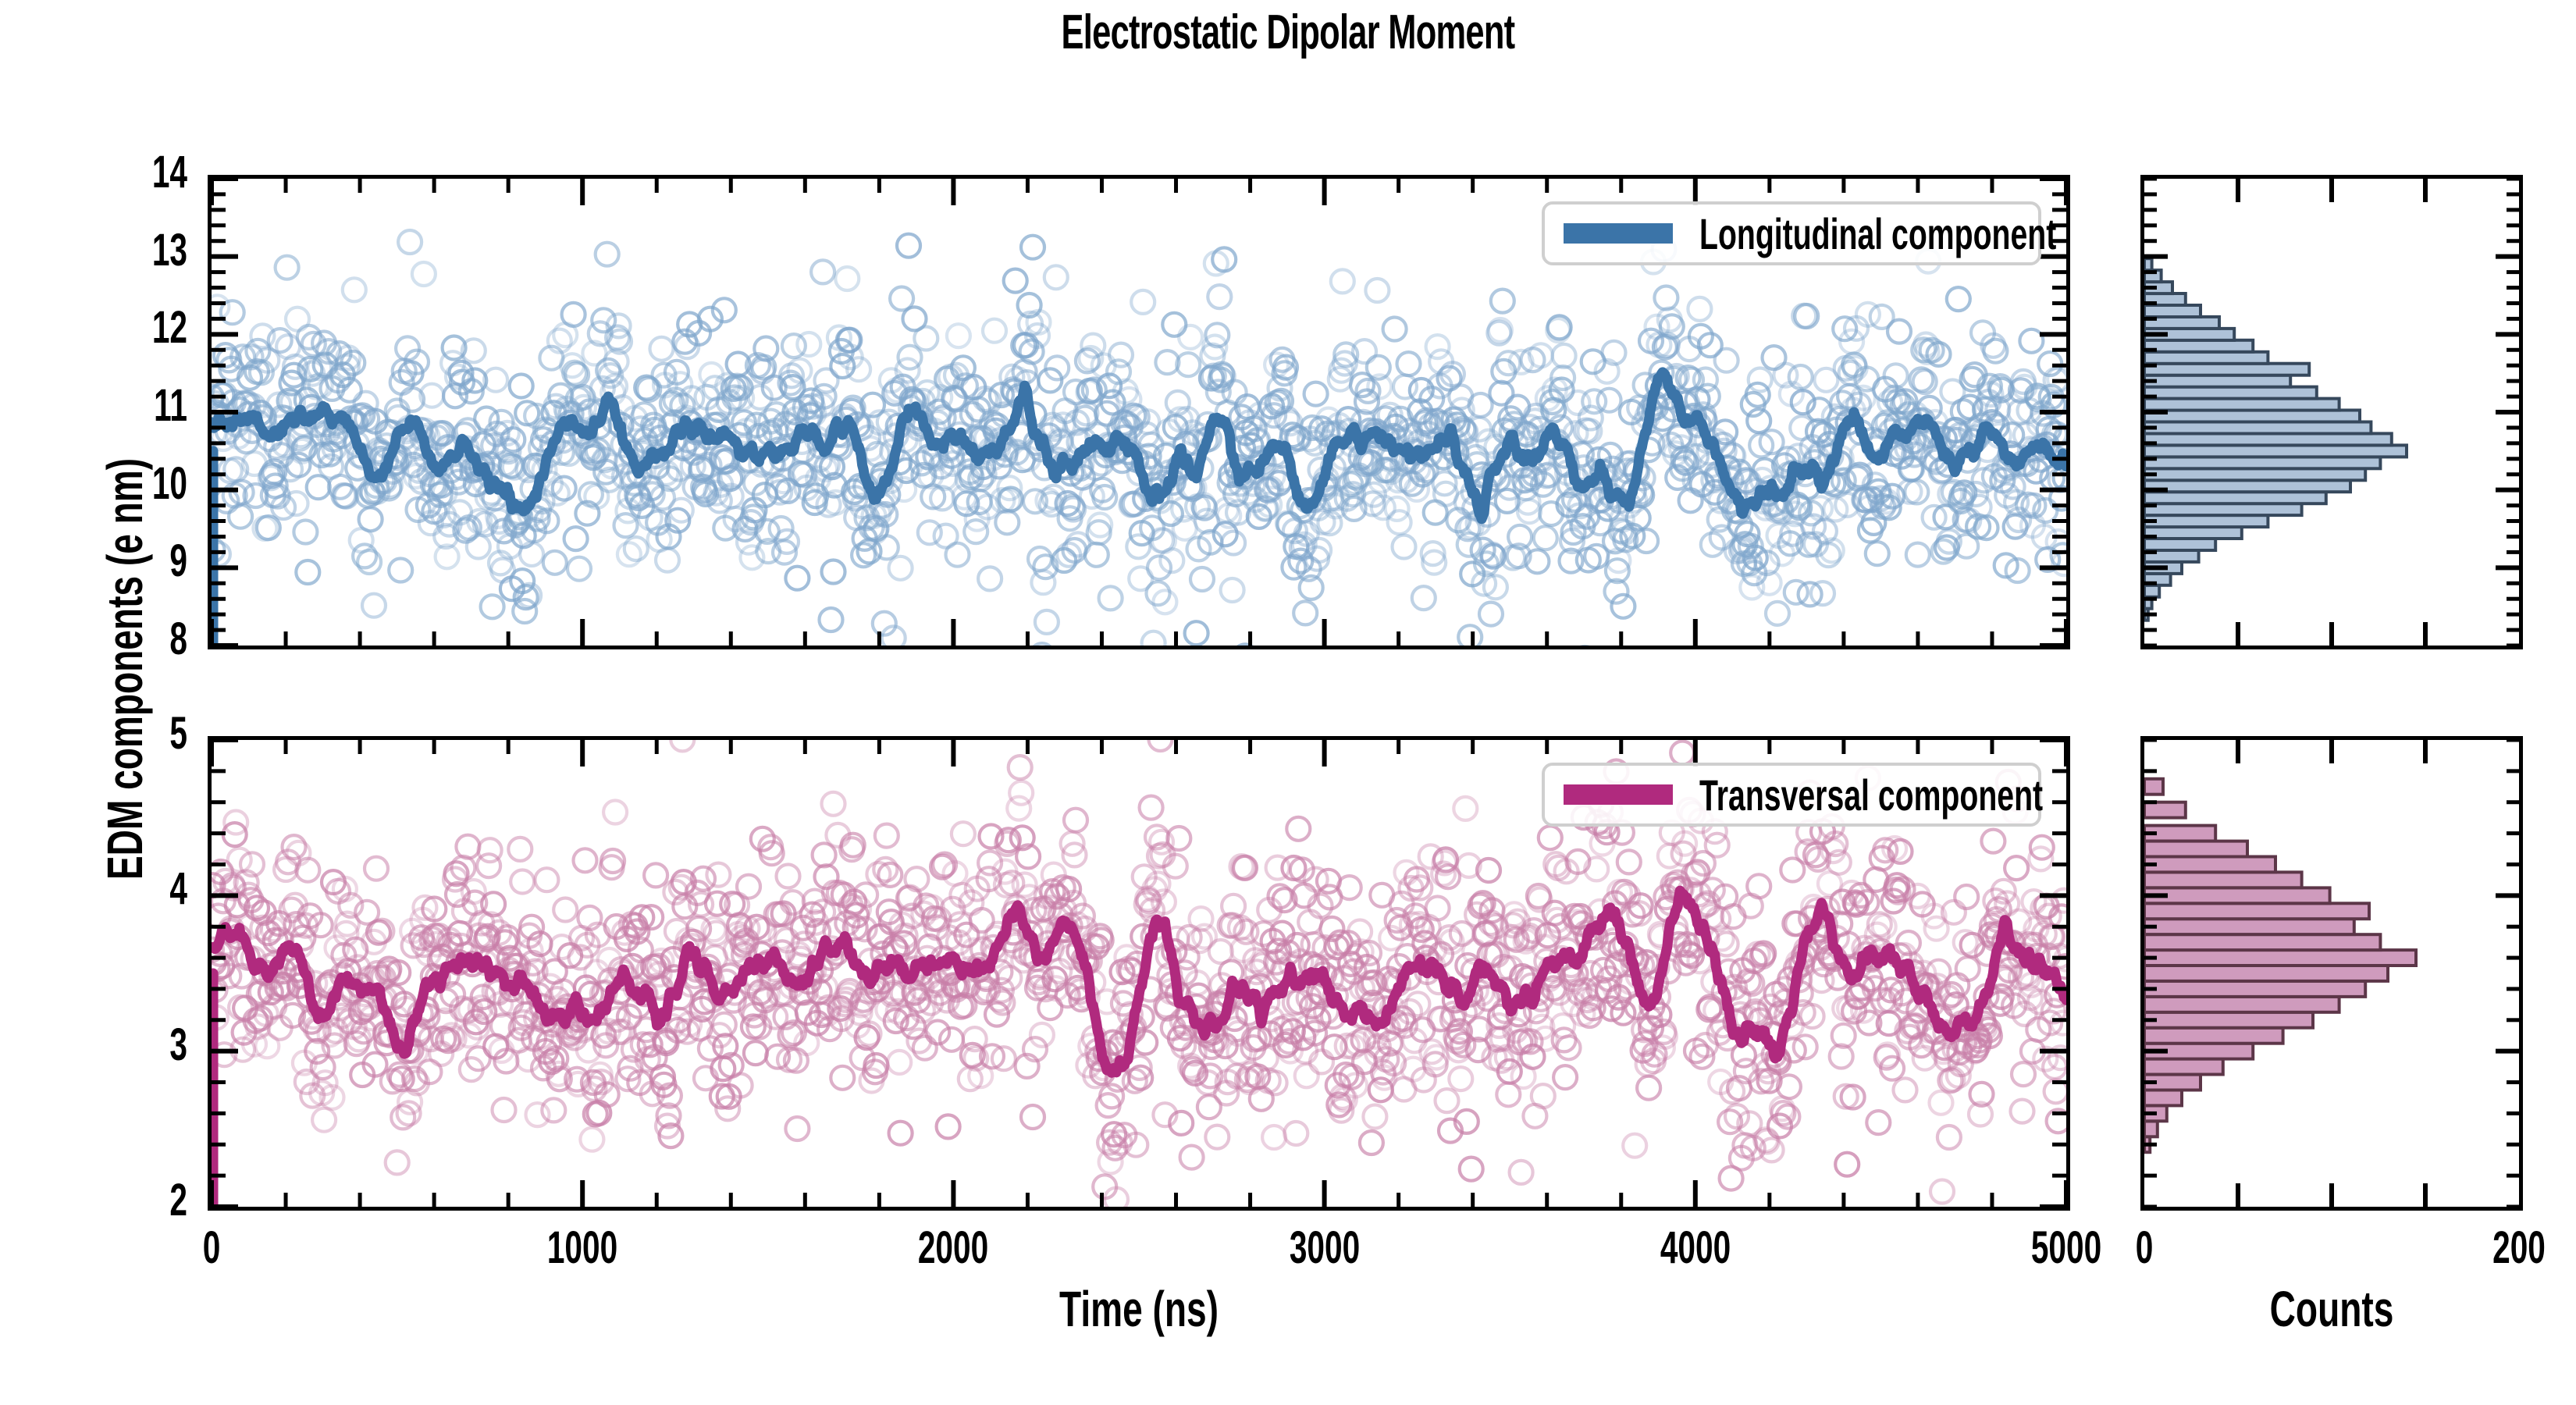 This screenshot has width=2576, height=1405. What do you see at coordinates (1288, 32) in the screenshot?
I see `figure-title: Electrostatic Dipolar Moment` at bounding box center [1288, 32].